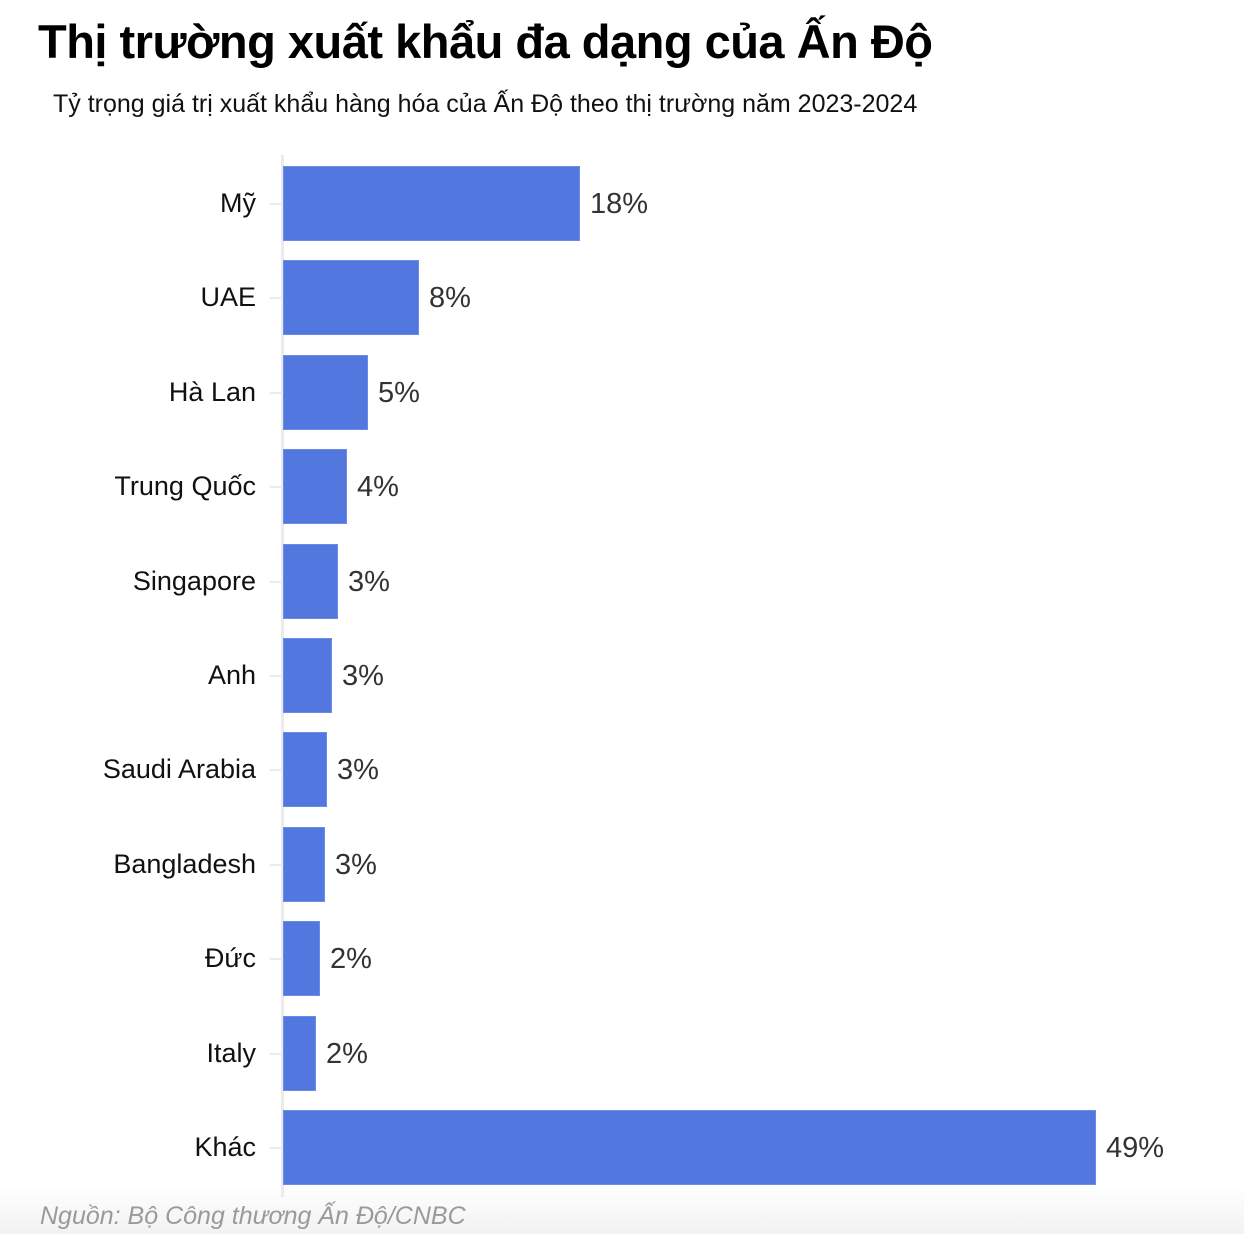 The image size is (1244, 1234). Describe the element at coordinates (184, 864) in the screenshot. I see `category-label: Bangladesh` at that location.